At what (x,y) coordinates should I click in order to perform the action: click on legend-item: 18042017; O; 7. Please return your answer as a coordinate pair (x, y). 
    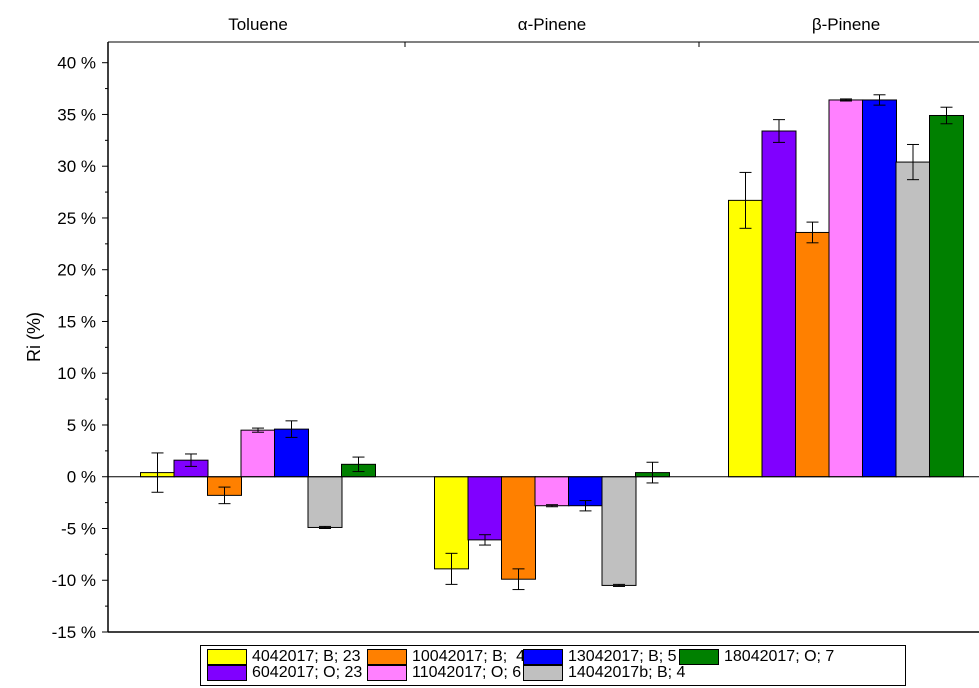
    Looking at the image, I should click on (756, 656).